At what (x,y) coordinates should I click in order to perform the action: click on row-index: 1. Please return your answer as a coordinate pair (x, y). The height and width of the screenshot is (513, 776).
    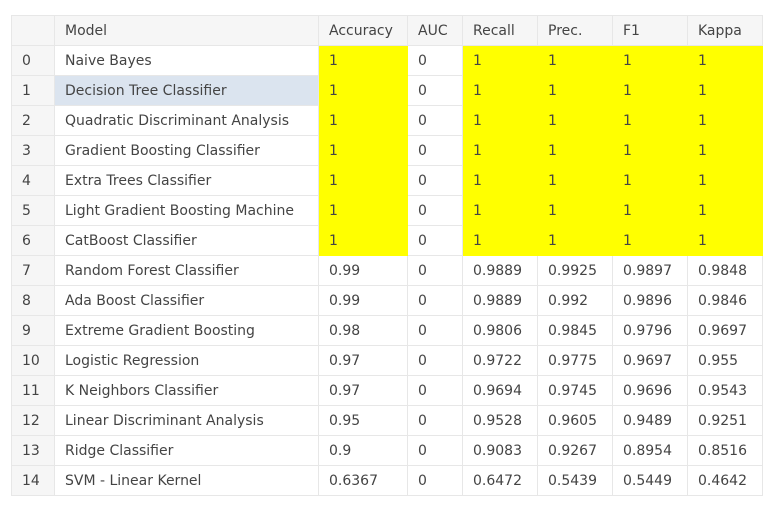
    Looking at the image, I should click on (33, 90).